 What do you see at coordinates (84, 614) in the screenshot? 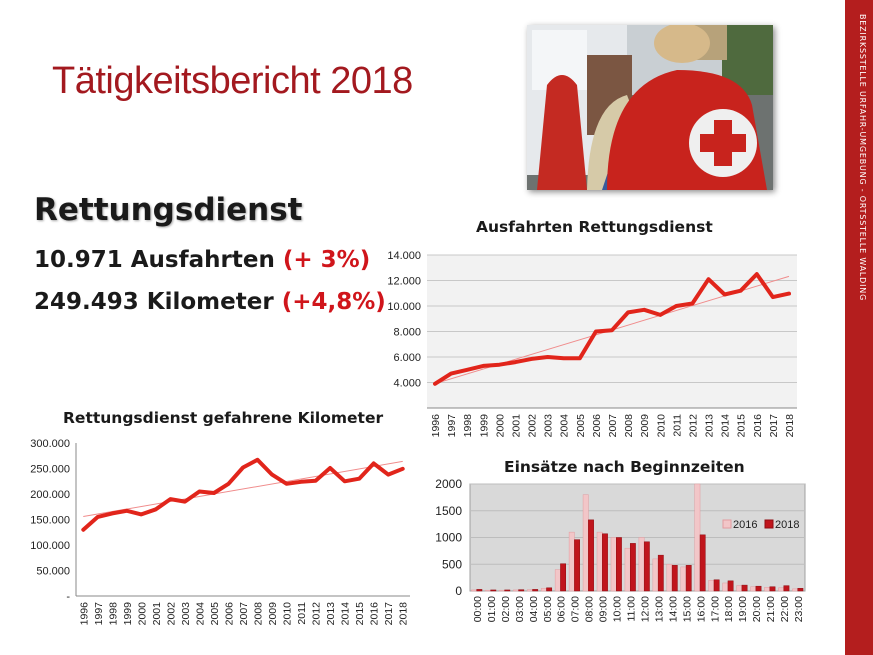
I see `x-tick-label: 1996` at bounding box center [84, 614].